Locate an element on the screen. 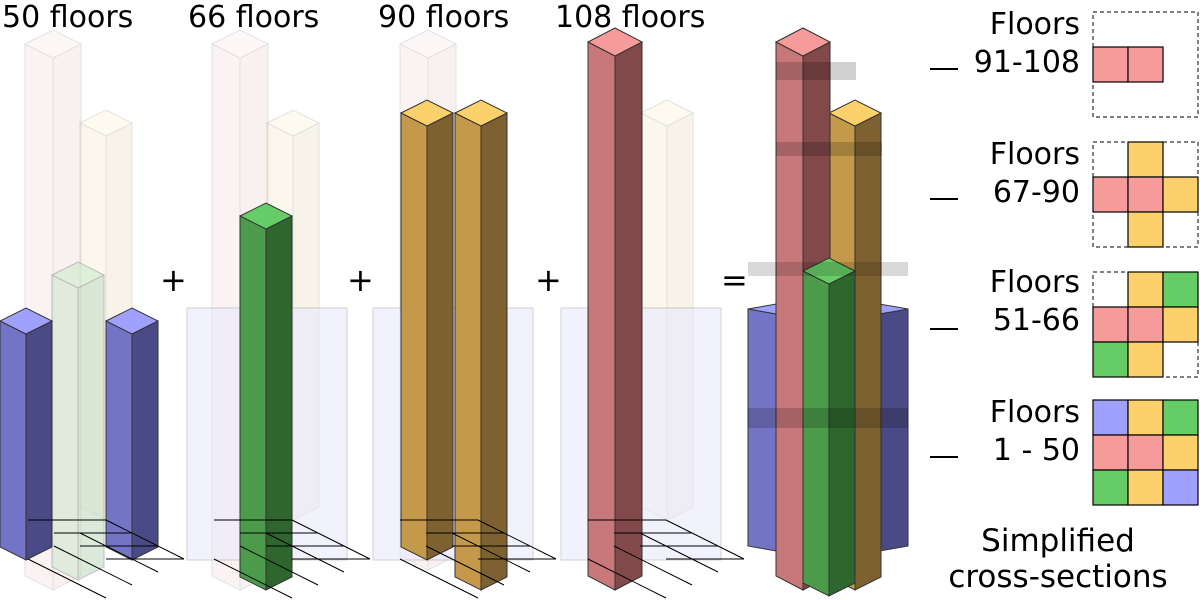  tower3-yellow-right-top is located at coordinates (481, 113).